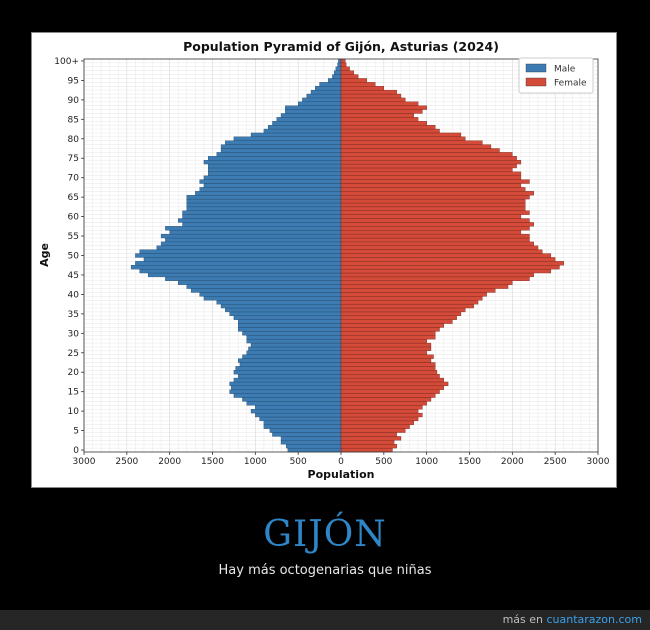  What do you see at coordinates (74, 257) in the screenshot?
I see `y-tick-label: 50` at bounding box center [74, 257].